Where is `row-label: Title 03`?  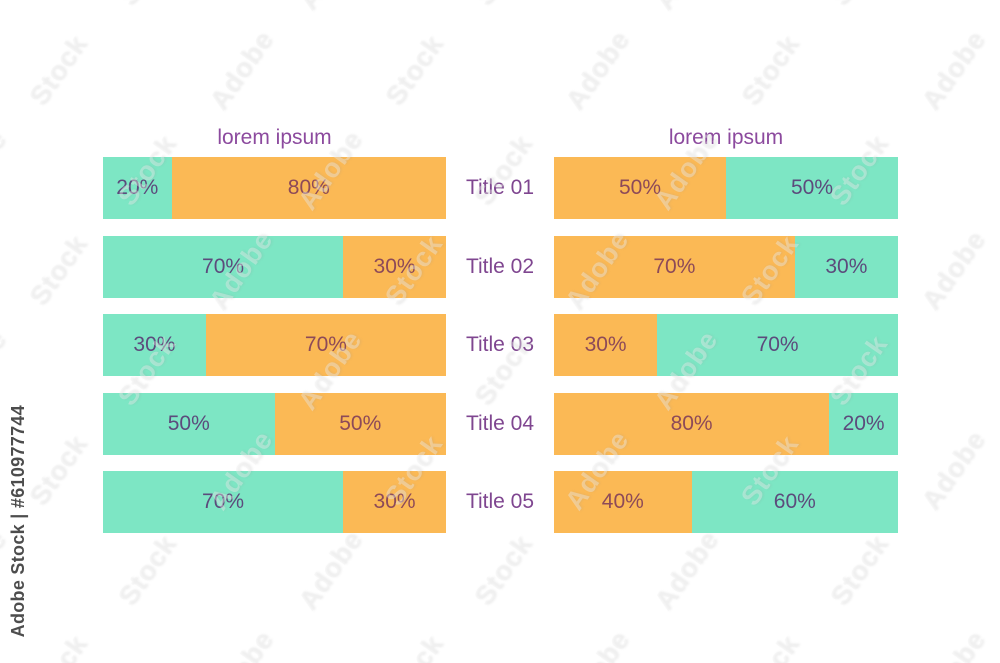
row-label: Title 03 is located at coordinates (500, 344).